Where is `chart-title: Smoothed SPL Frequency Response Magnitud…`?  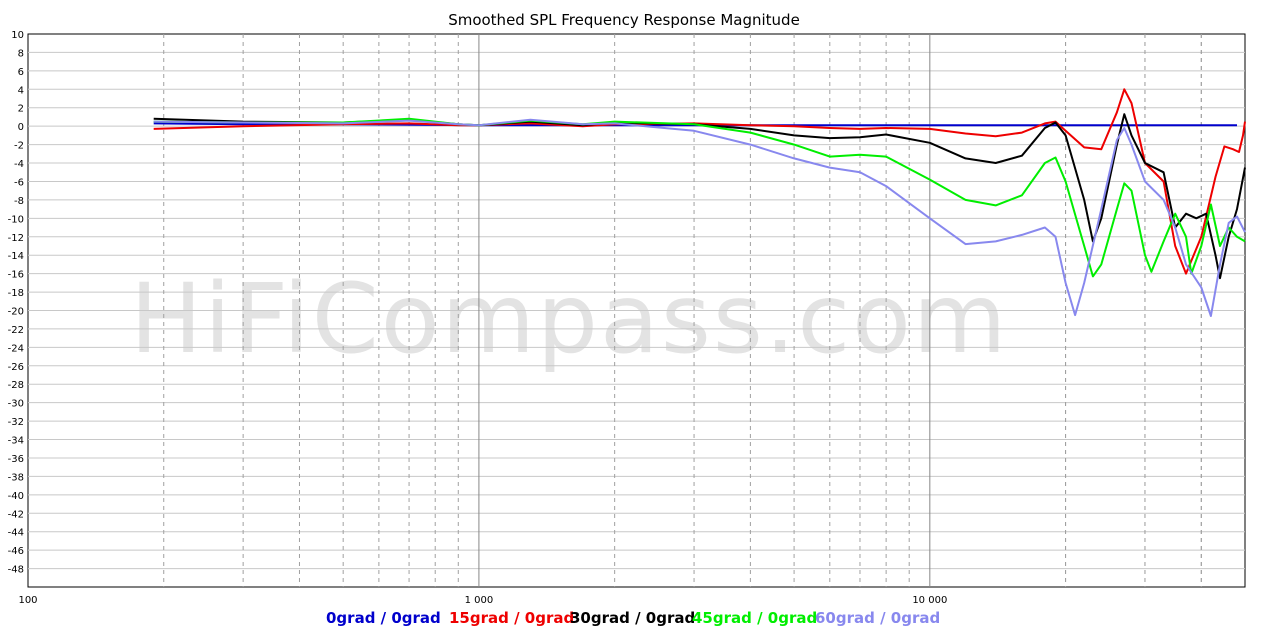 chart-title: Smoothed SPL Frequency Response Magnitud… is located at coordinates (624, 20).